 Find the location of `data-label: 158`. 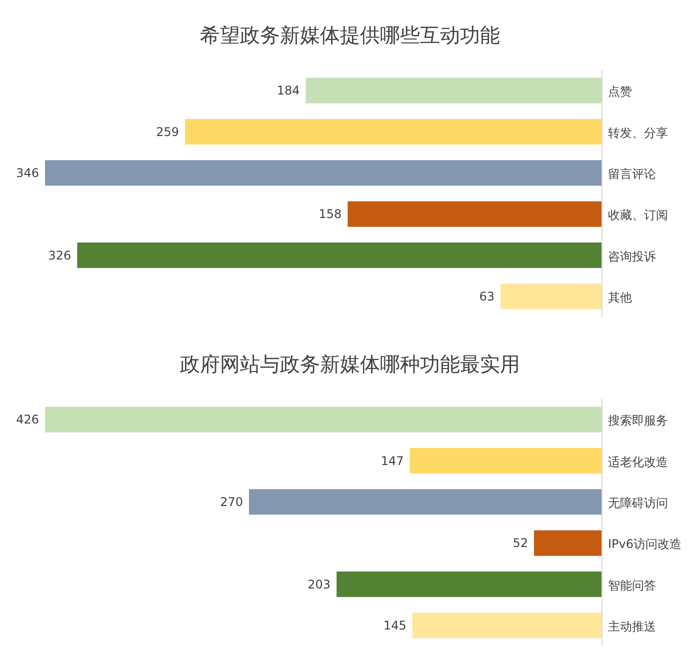

data-label: 158 is located at coordinates (330, 214).